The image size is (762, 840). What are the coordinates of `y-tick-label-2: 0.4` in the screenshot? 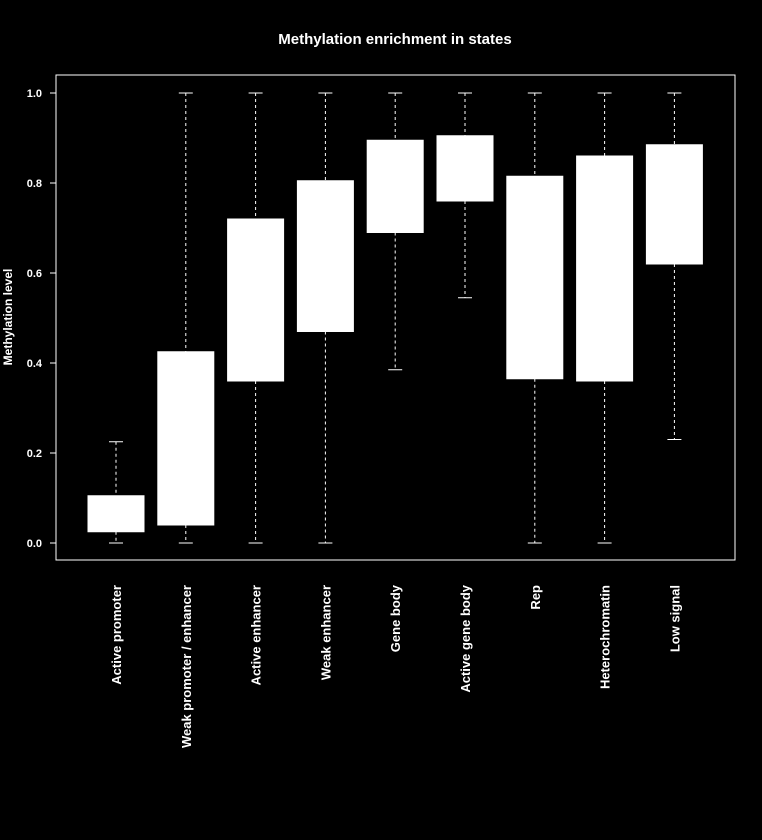 It's located at (35, 364).